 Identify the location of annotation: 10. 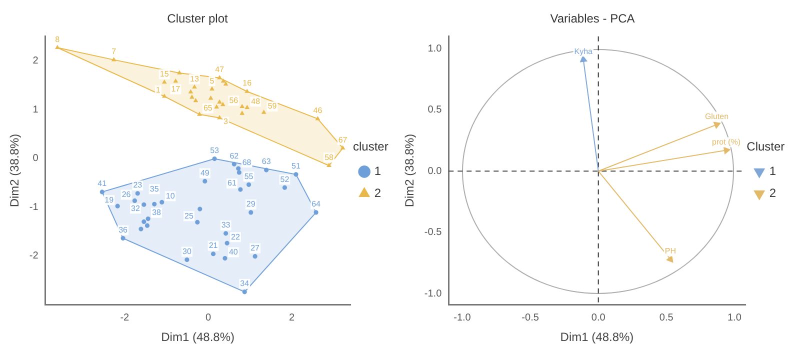
(171, 195).